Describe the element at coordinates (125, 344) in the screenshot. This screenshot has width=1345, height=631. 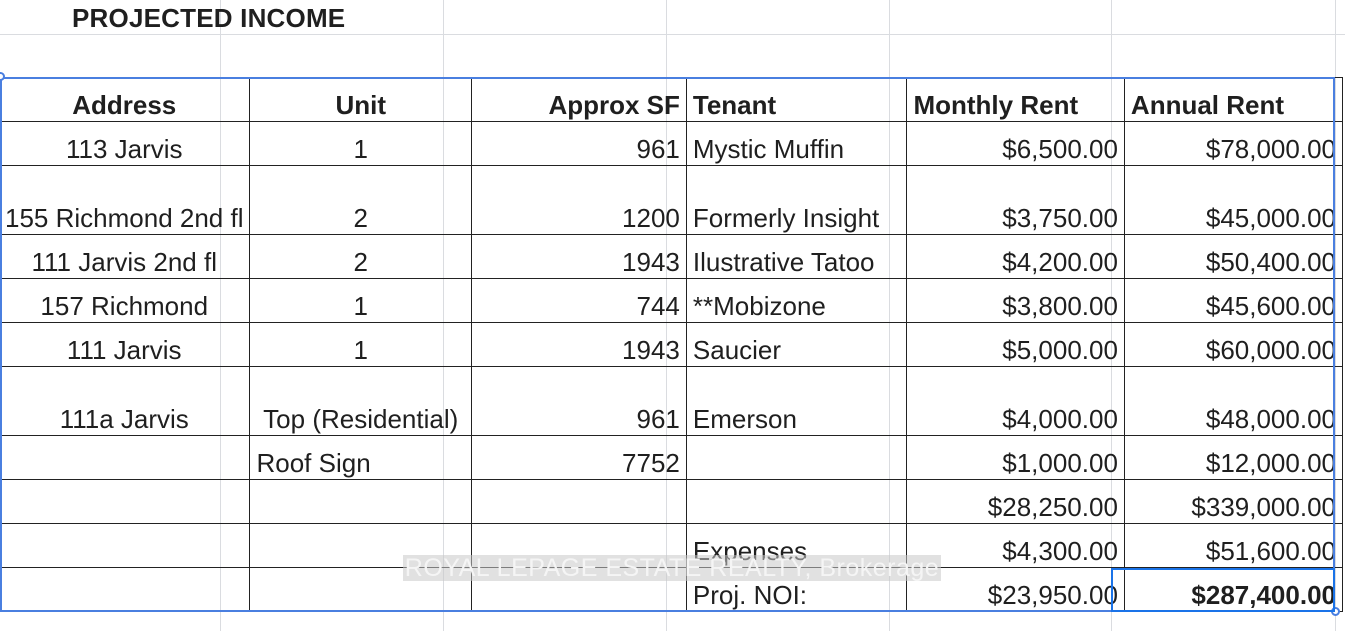
I see `address-cell: 111 Jarvis` at that location.